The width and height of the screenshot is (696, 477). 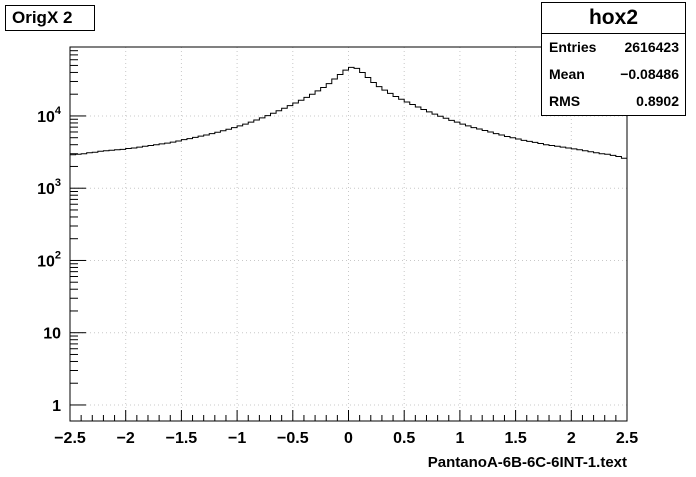 What do you see at coordinates (649, 74) in the screenshot?
I see `stats-value: −0.08486` at bounding box center [649, 74].